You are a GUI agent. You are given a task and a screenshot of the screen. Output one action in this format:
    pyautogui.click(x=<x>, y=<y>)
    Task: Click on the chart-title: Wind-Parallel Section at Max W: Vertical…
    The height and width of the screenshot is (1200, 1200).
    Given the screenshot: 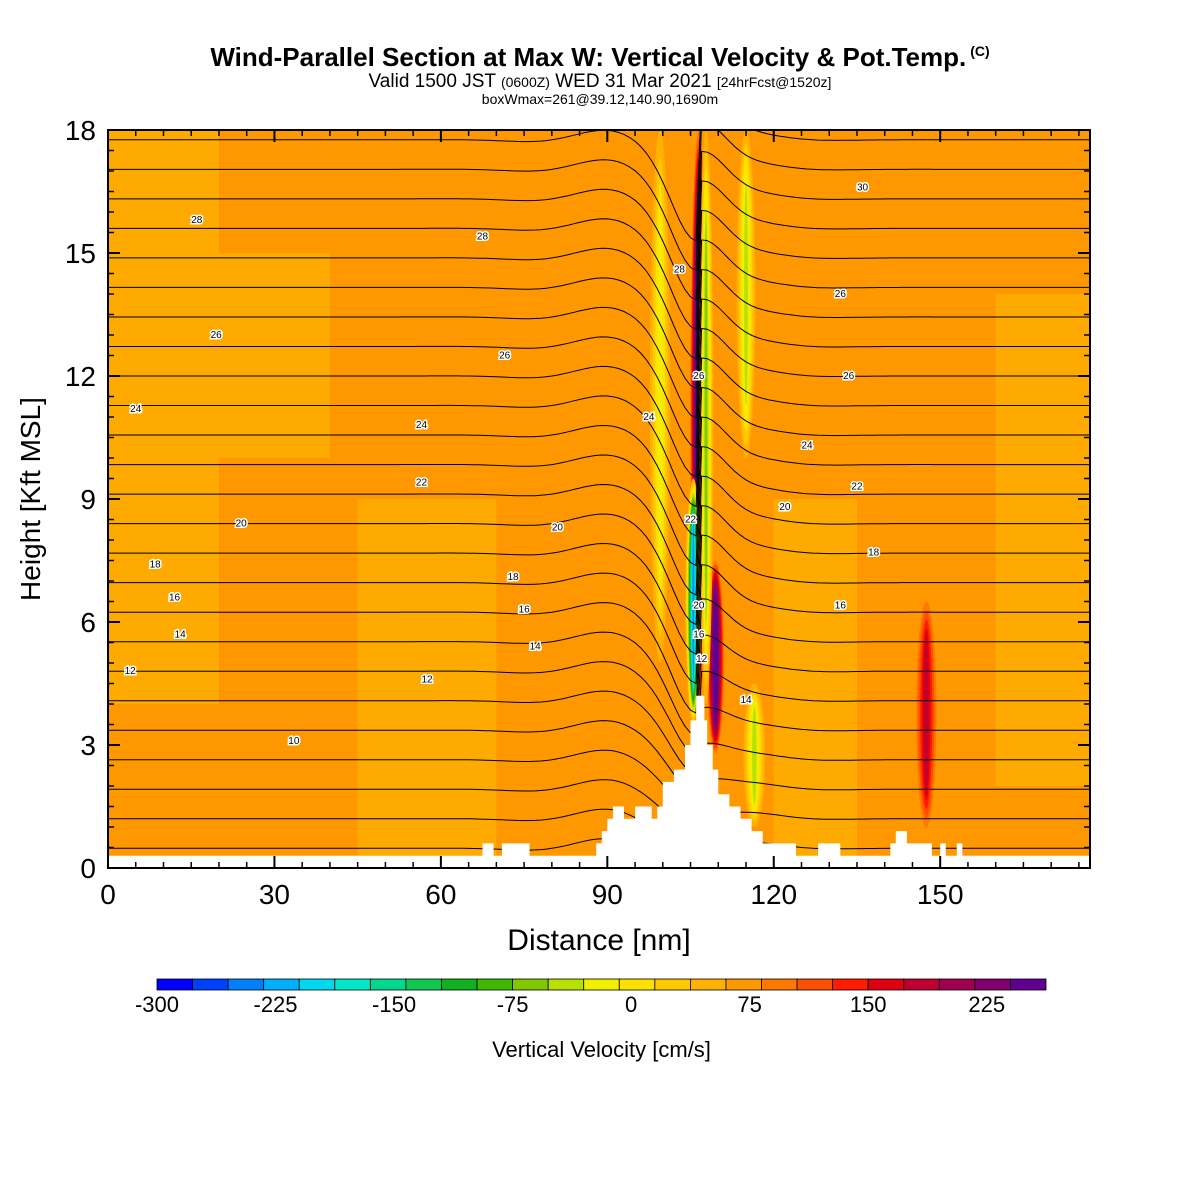 What is the action you would take?
    pyautogui.click(x=600, y=57)
    